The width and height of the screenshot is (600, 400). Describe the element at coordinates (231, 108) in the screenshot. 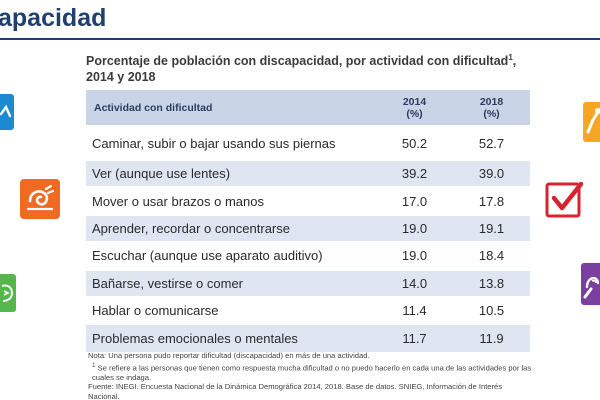

I see `header-activity: Actividad con dificultad` at that location.